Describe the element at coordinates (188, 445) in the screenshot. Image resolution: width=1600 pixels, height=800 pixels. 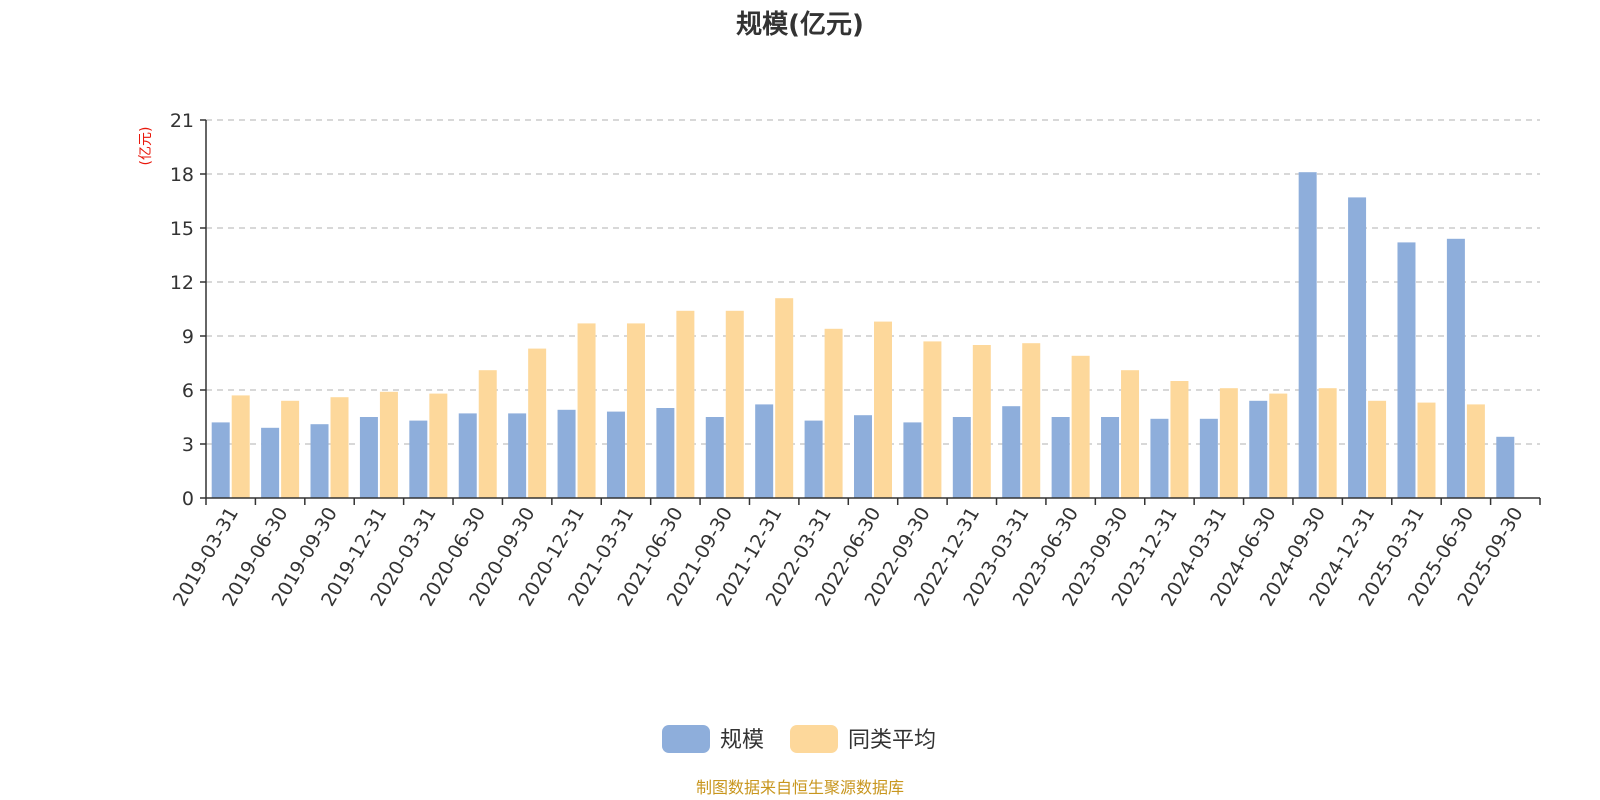
I see `y-tick-label: 3` at that location.